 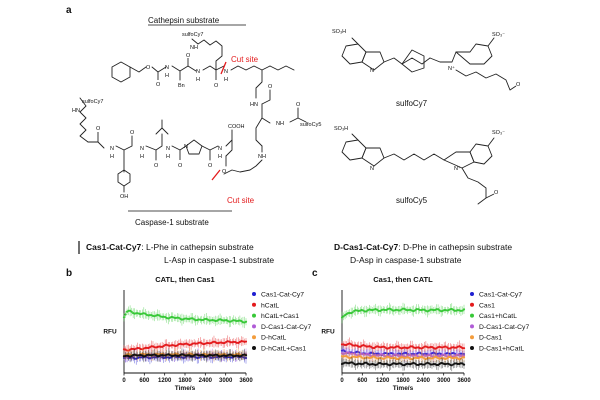 I want to click on x-tick-label: 0, so click(x=342, y=381).